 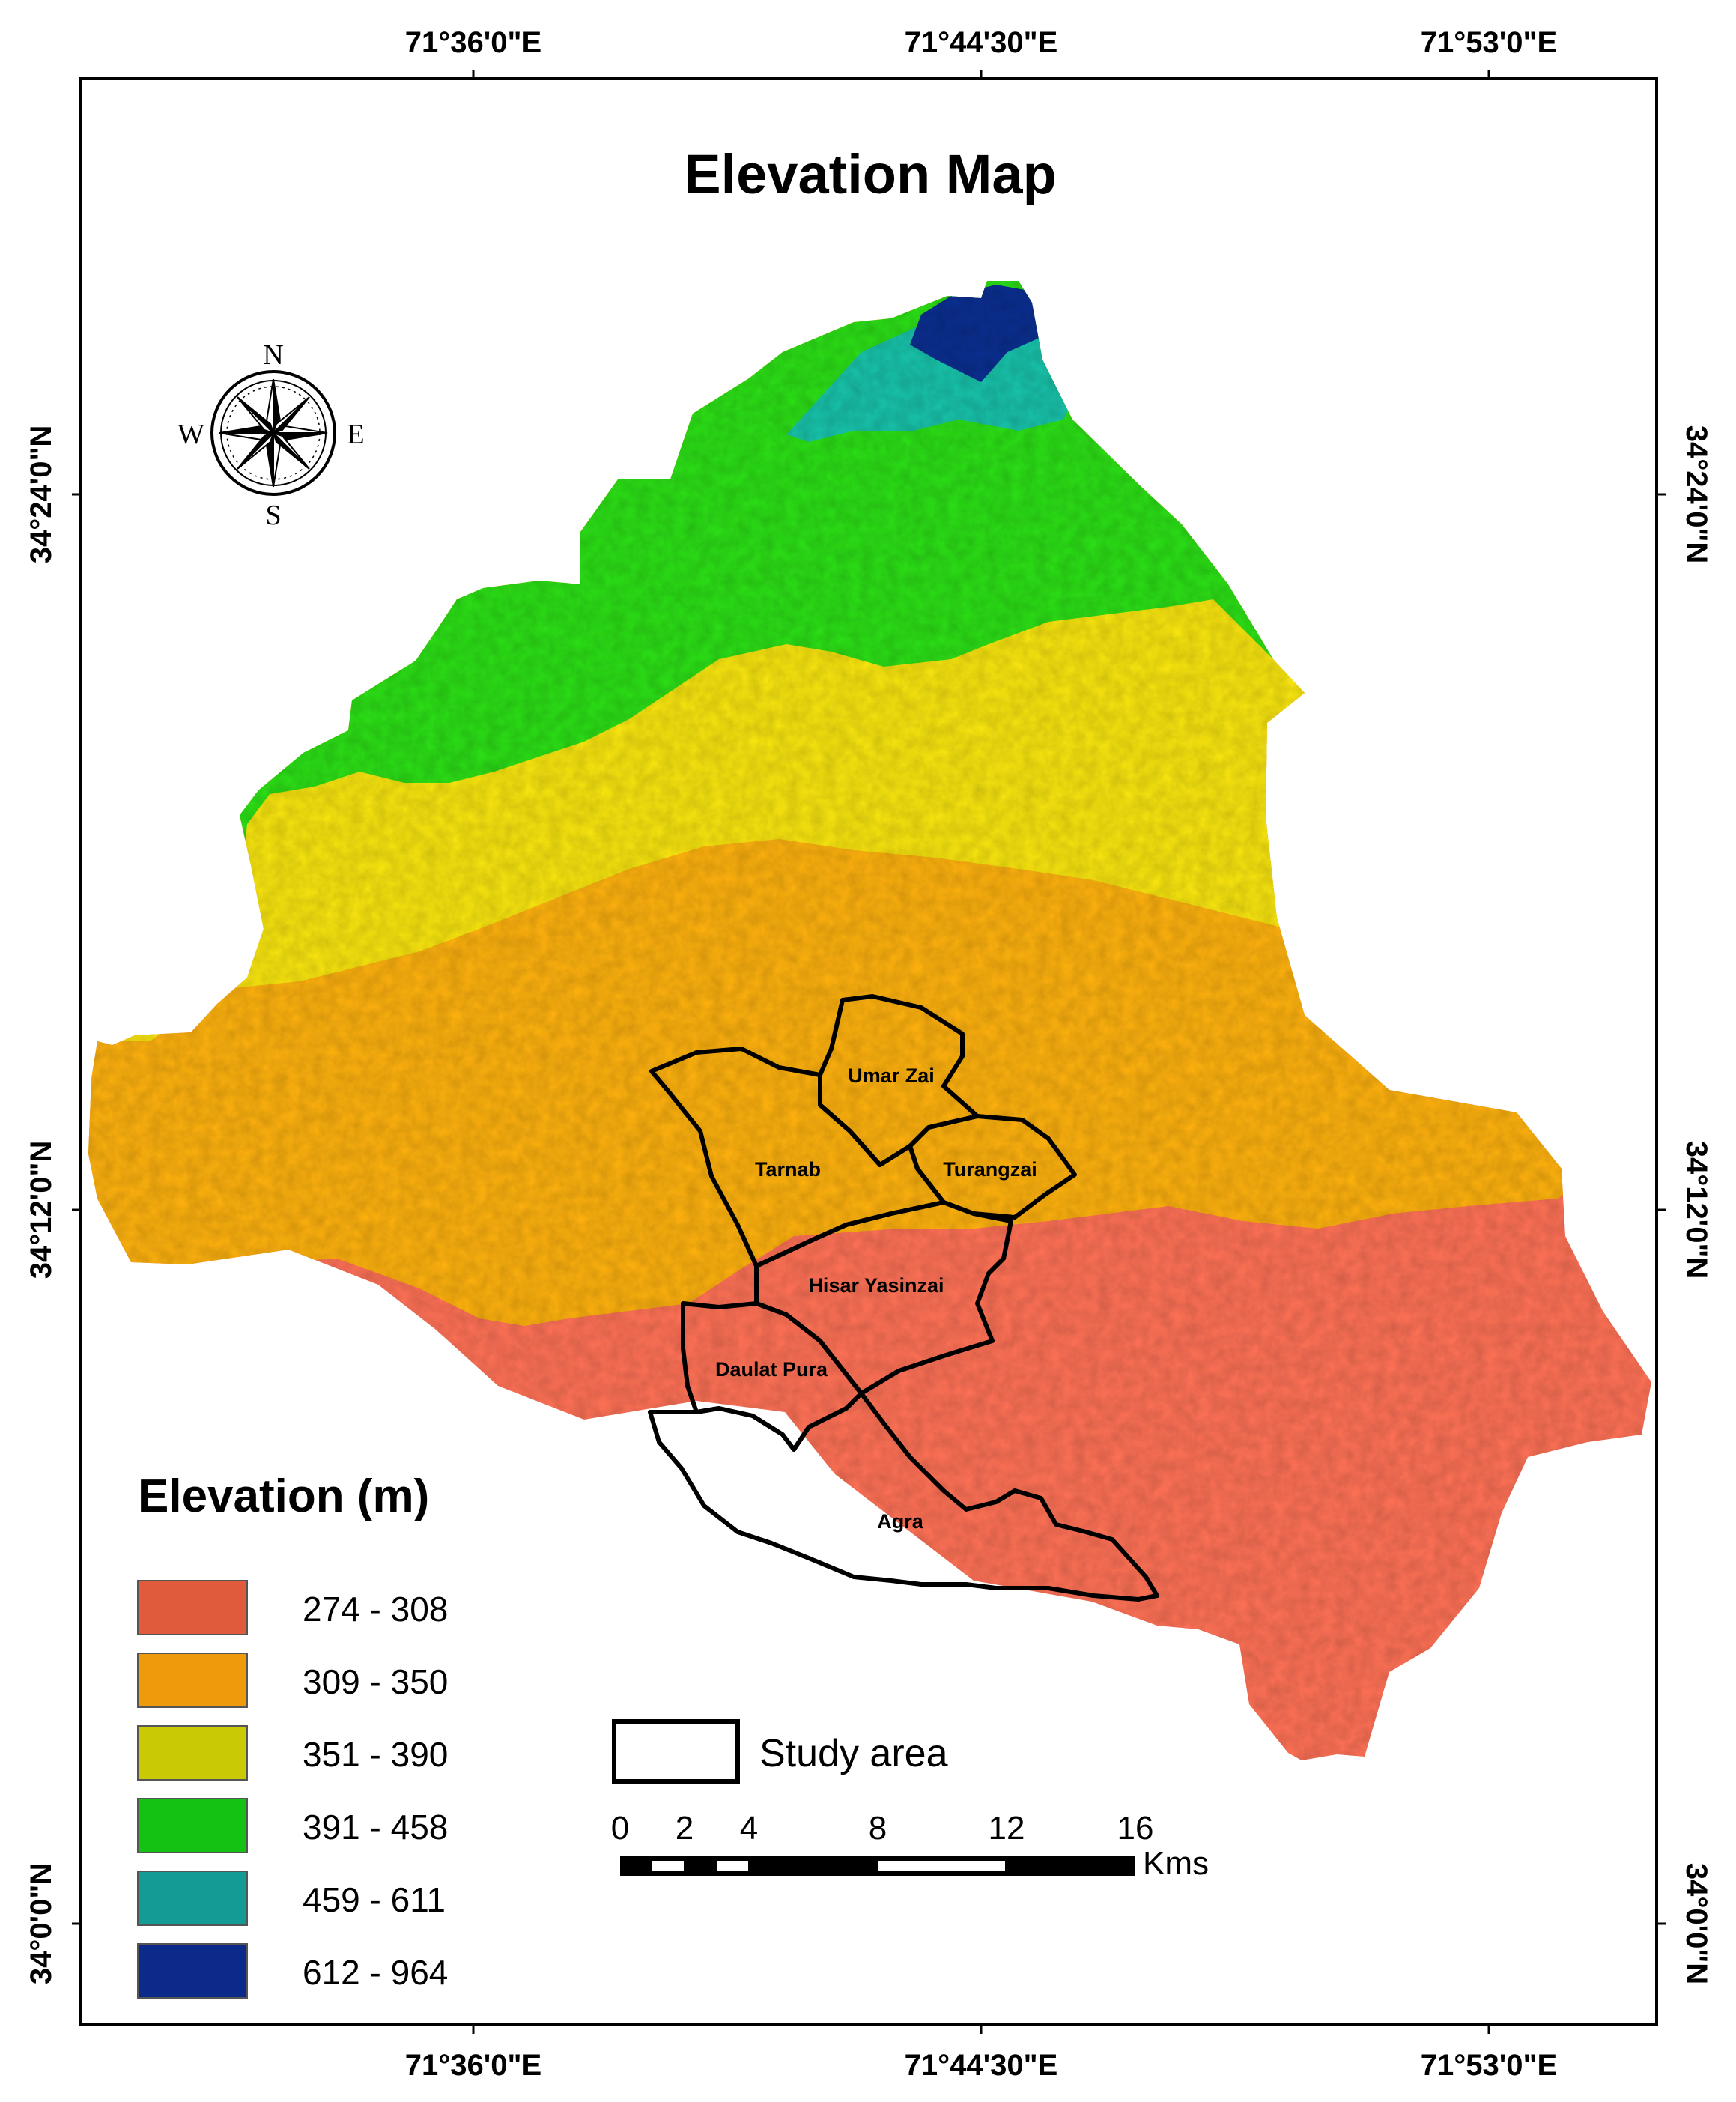 What do you see at coordinates (190, 434) in the screenshot?
I see `compass-west: W` at bounding box center [190, 434].